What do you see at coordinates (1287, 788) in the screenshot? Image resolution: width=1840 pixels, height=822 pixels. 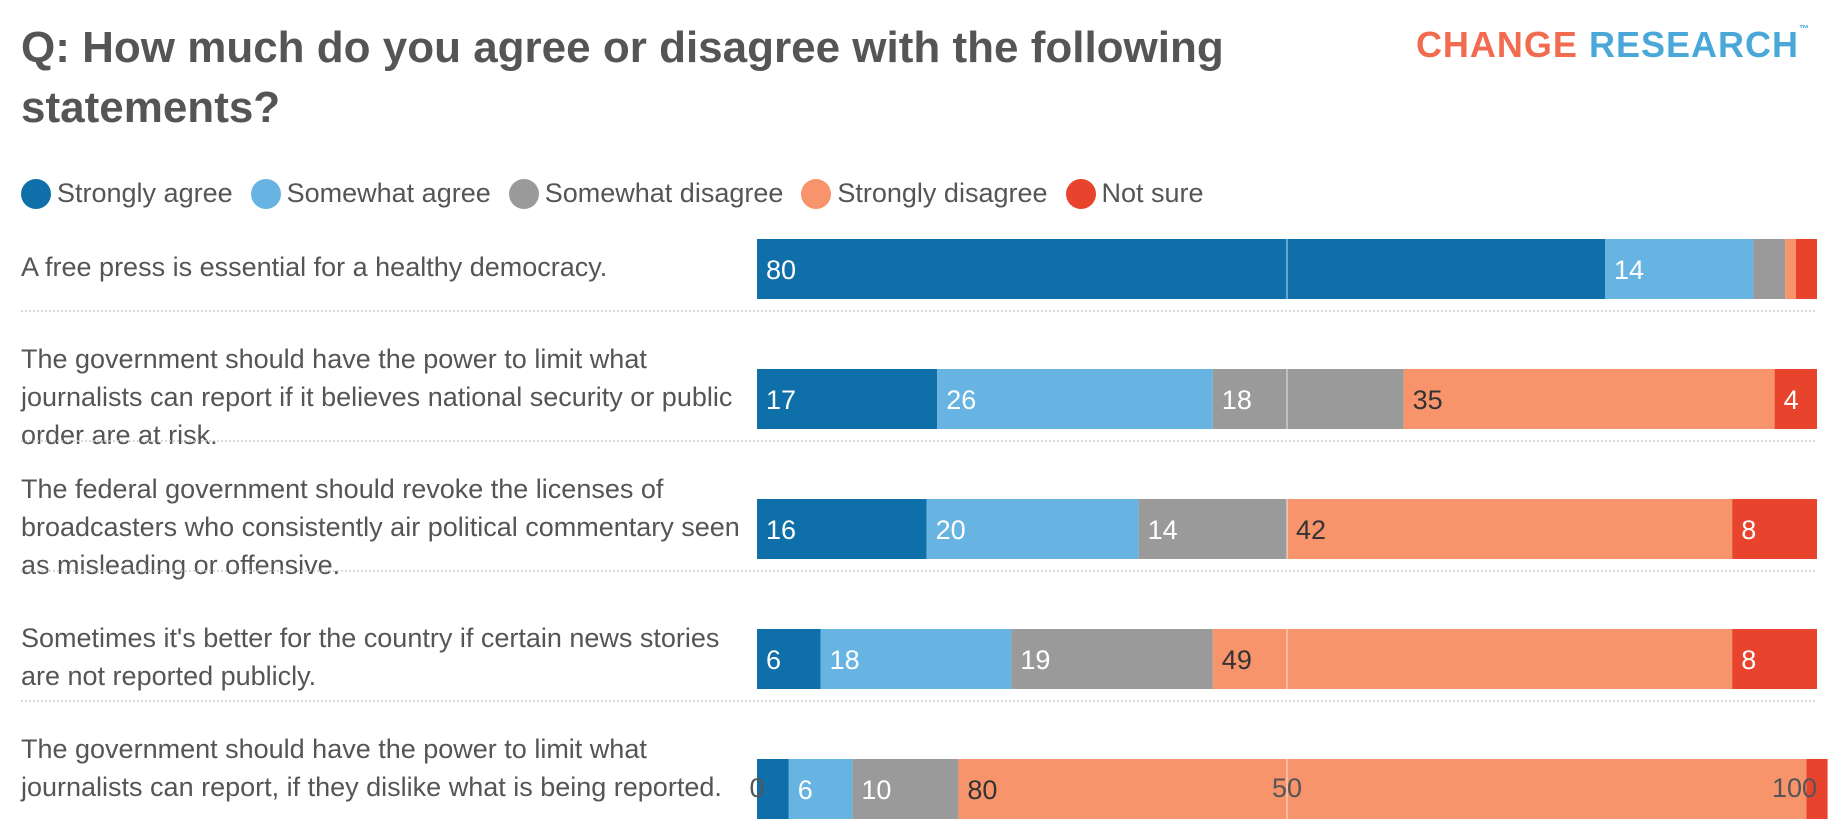 I see `x-tick-label: 50` at bounding box center [1287, 788].